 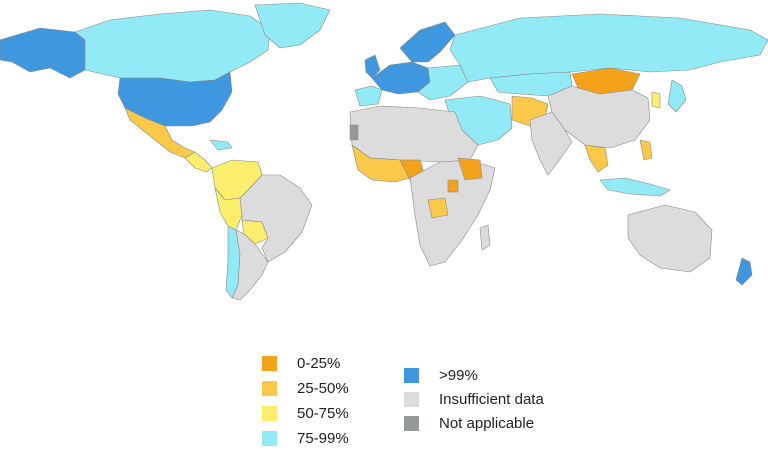 I want to click on legend-item-na: Not applicable, so click(x=469, y=423).